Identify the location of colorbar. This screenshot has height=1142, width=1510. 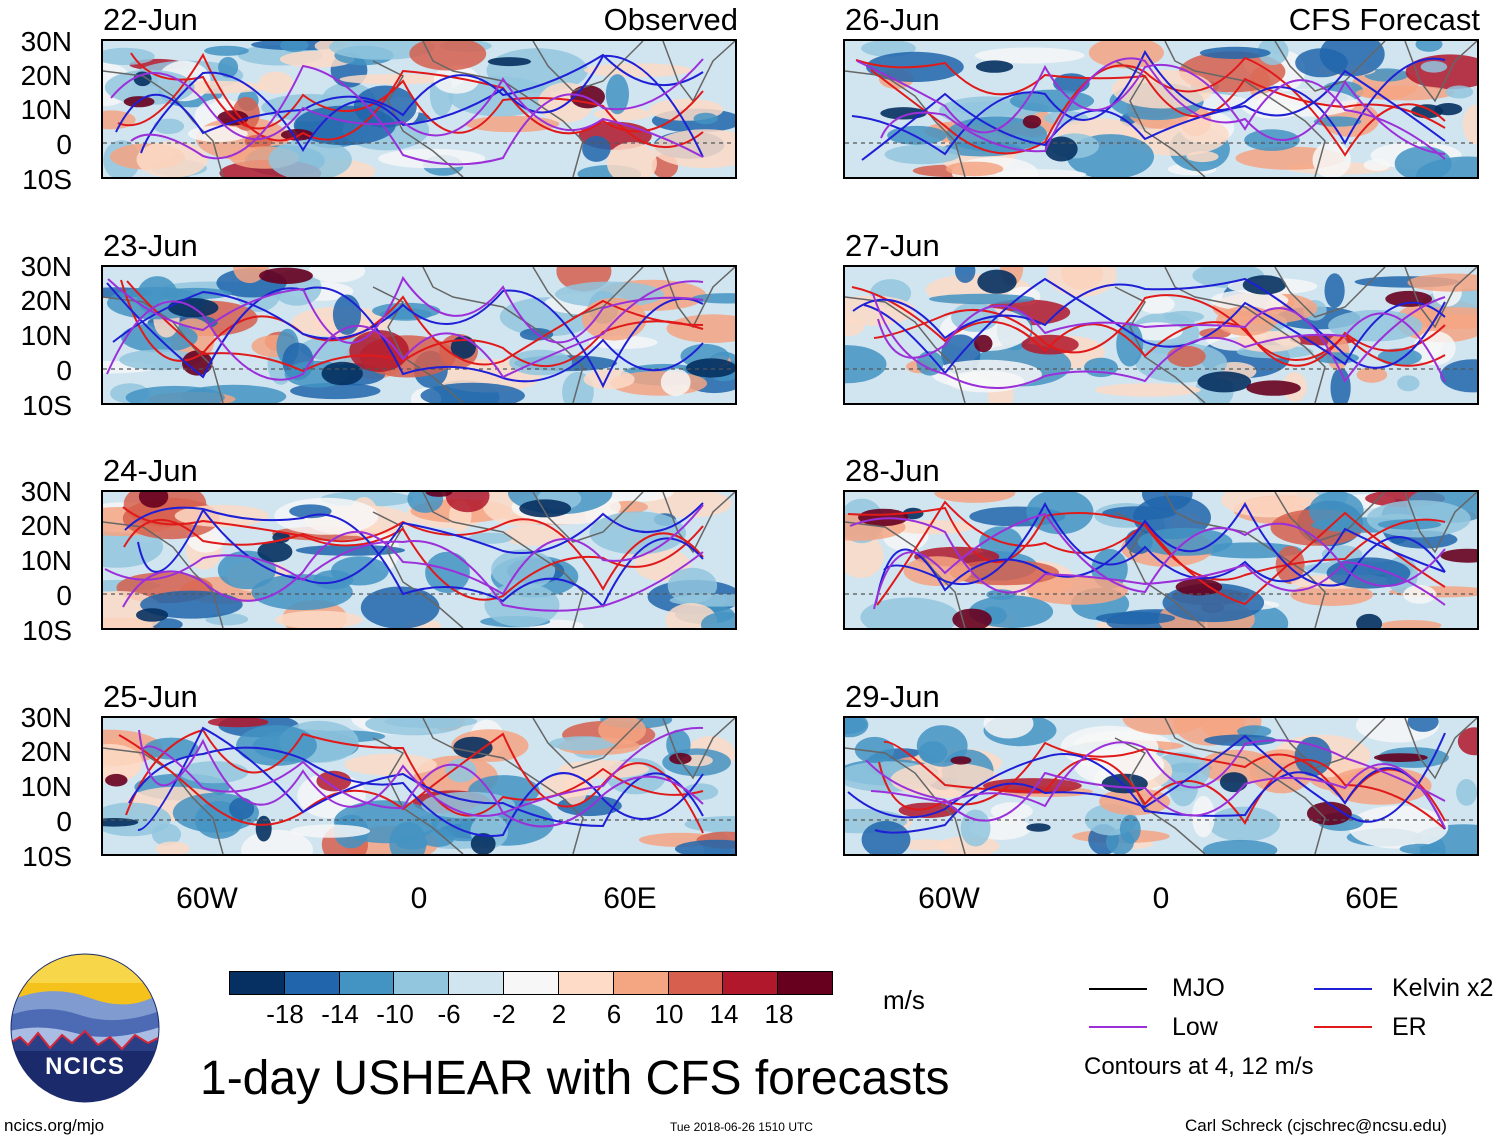
(531, 983).